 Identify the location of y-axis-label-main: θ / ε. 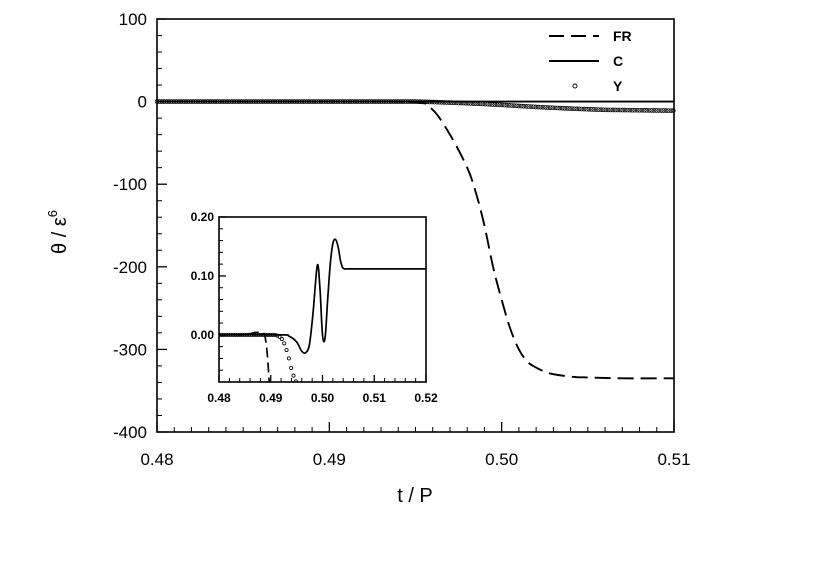
(60, 235).